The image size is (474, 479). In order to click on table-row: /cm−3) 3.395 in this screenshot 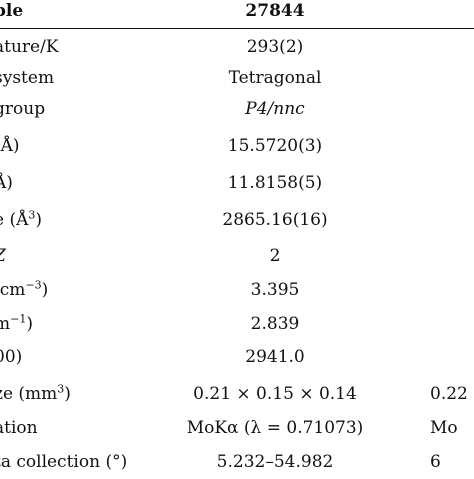, I will do `click(237, 290)`.